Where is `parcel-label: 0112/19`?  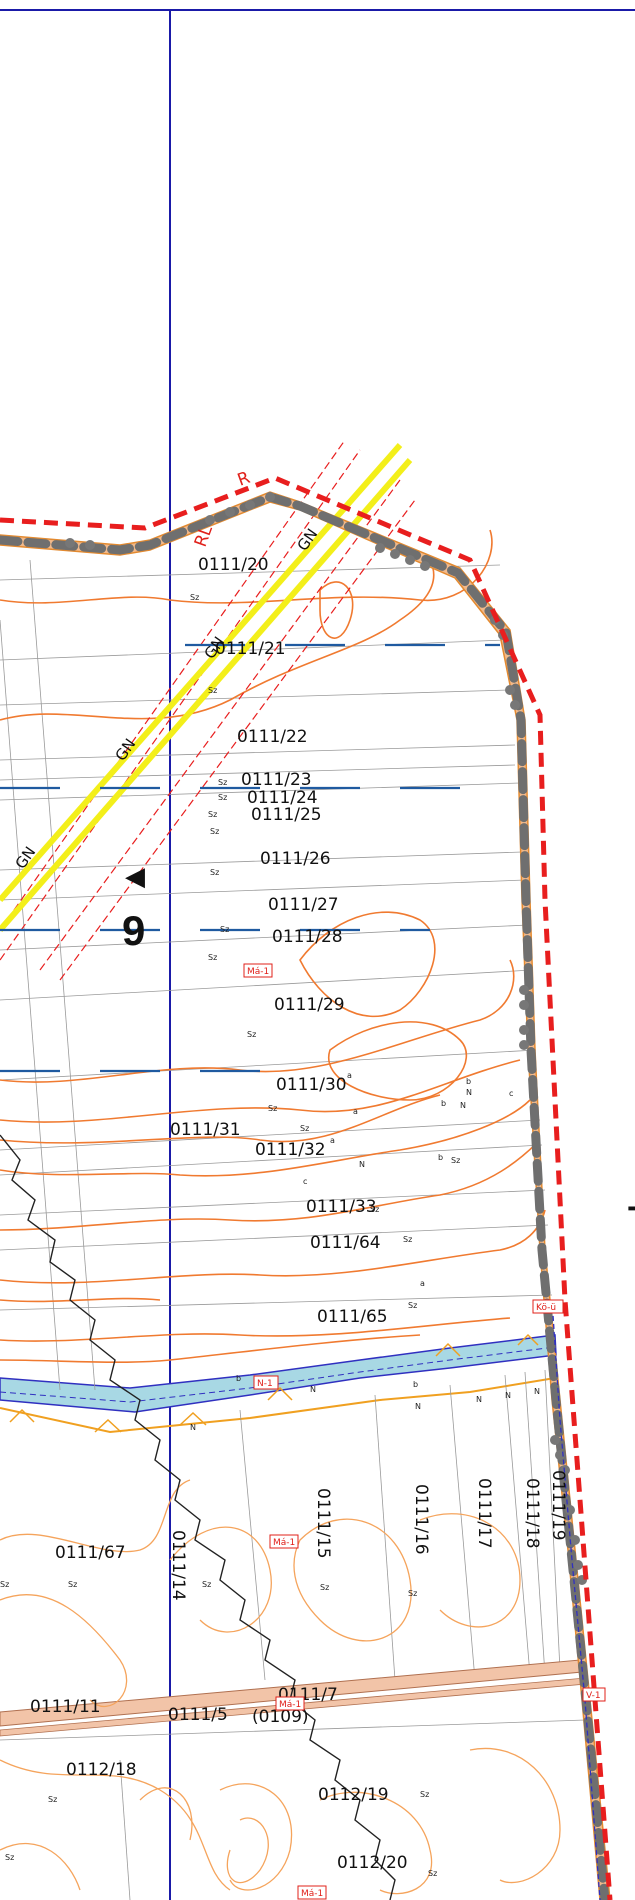
parcel-label: 0112/19 is located at coordinates (353, 1795).